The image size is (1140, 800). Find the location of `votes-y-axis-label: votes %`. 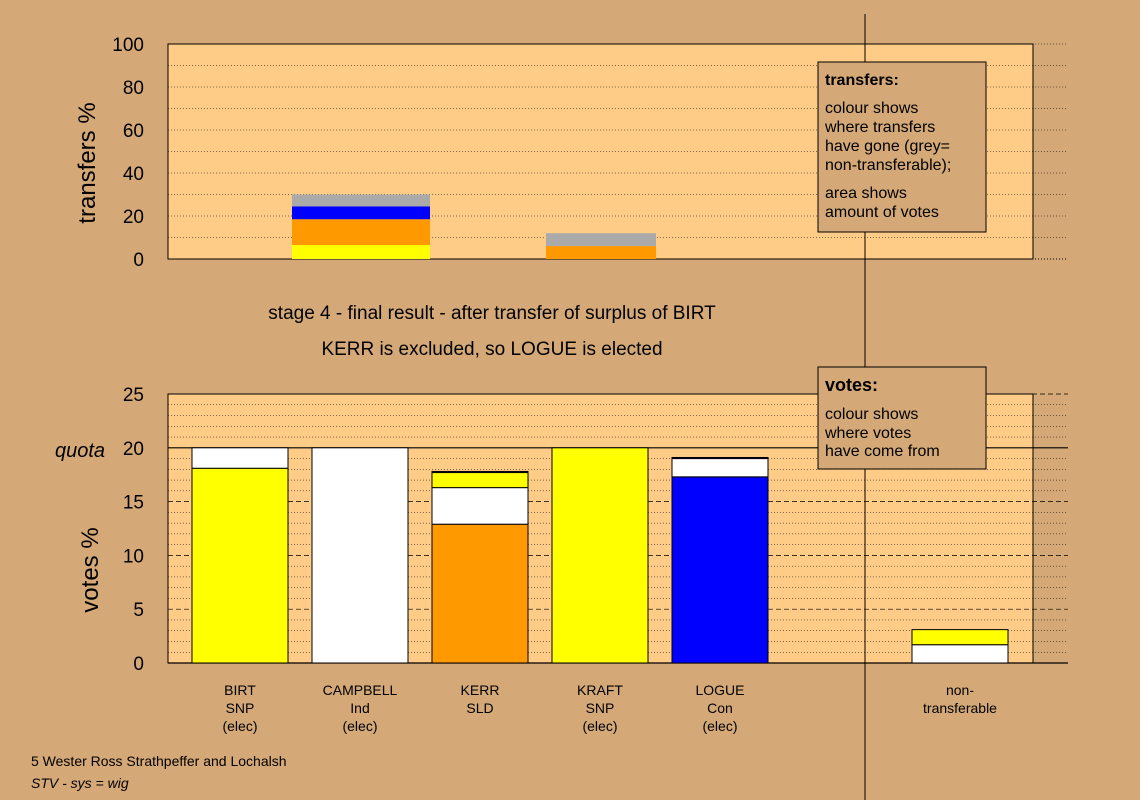

votes-y-axis-label: votes % is located at coordinates (90, 569).